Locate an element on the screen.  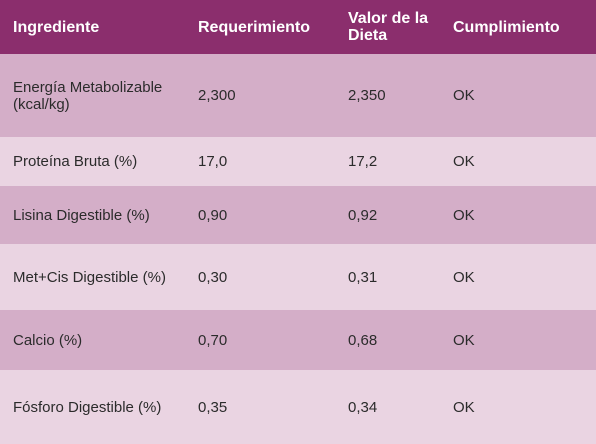
header-cumplimiento: Cumplimiento is located at coordinates (506, 27).